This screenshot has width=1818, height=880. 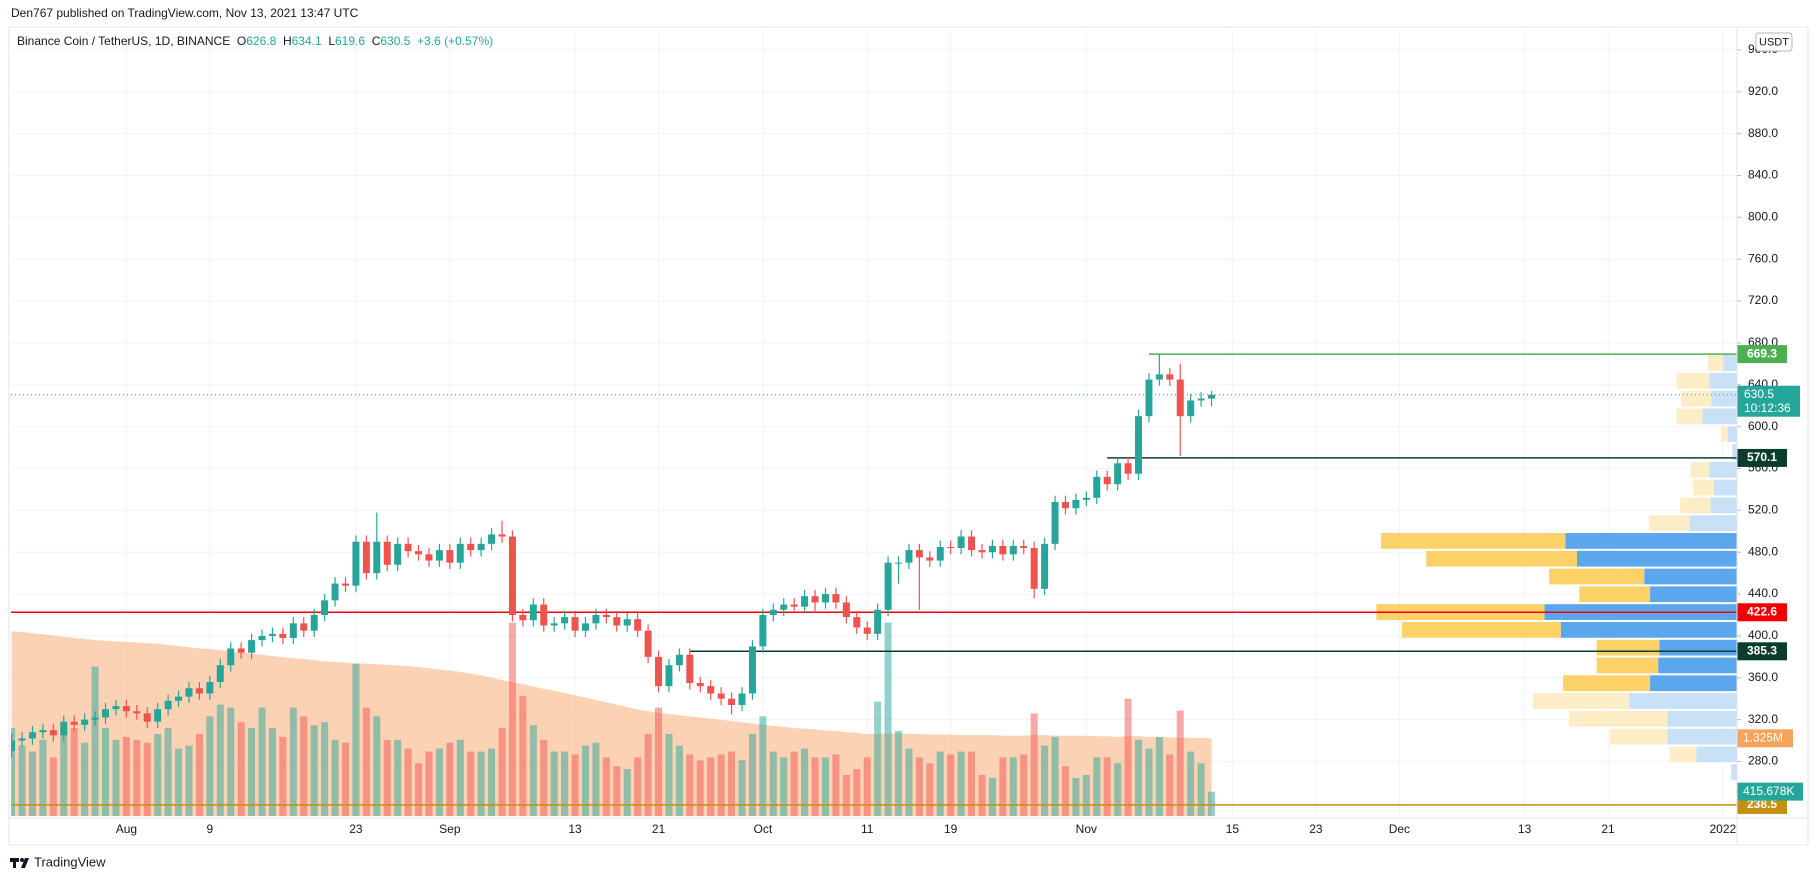 What do you see at coordinates (124, 41) in the screenshot?
I see `legend-title: Binance Coin / TetherUS, 1D, BINANCE` at bounding box center [124, 41].